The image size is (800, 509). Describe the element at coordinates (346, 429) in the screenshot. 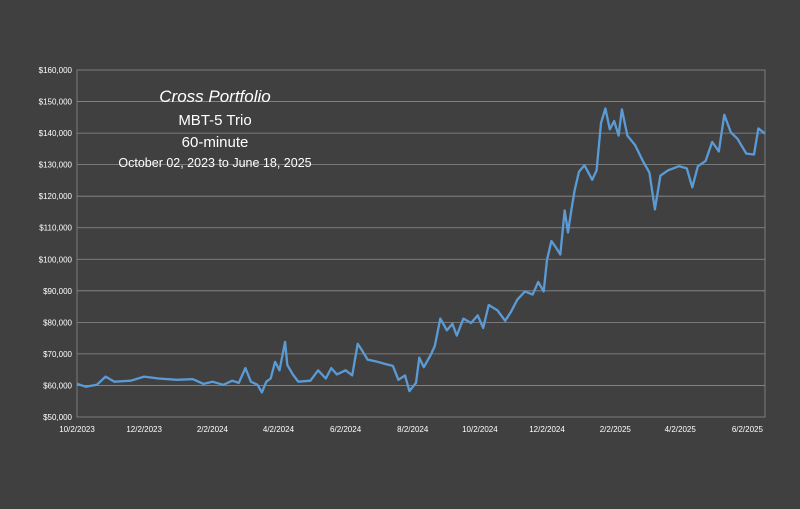

I see `x-tick-label: 6/2/2024` at that location.